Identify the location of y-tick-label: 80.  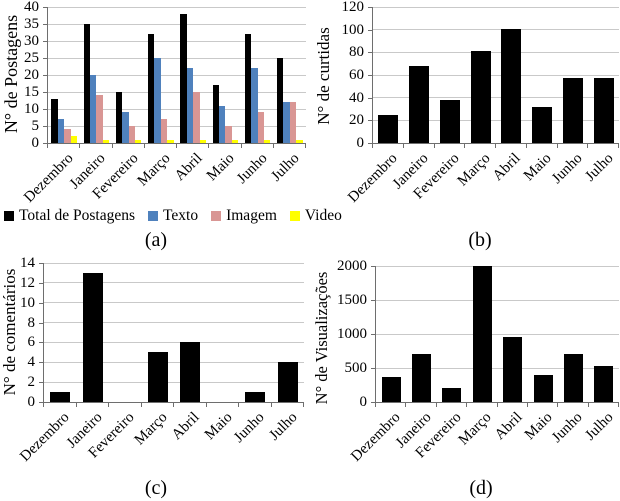
(356, 52).